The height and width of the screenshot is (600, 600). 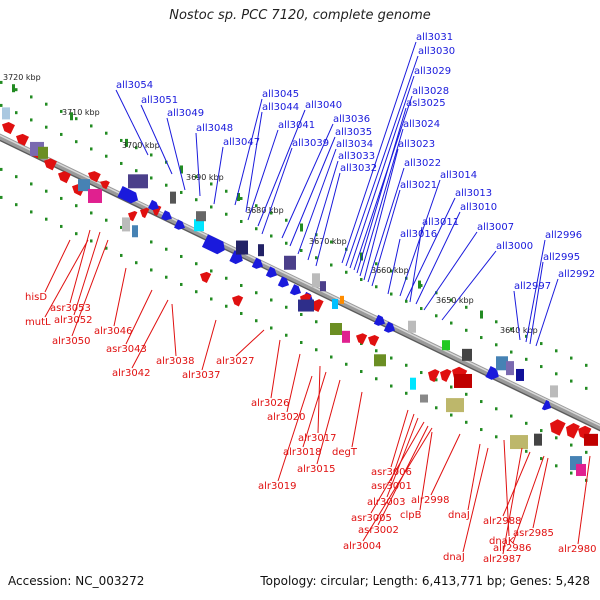 What do you see at coordinates (514, 246) in the screenshot?
I see `gene-label-all3000: all3000` at bounding box center [514, 246].